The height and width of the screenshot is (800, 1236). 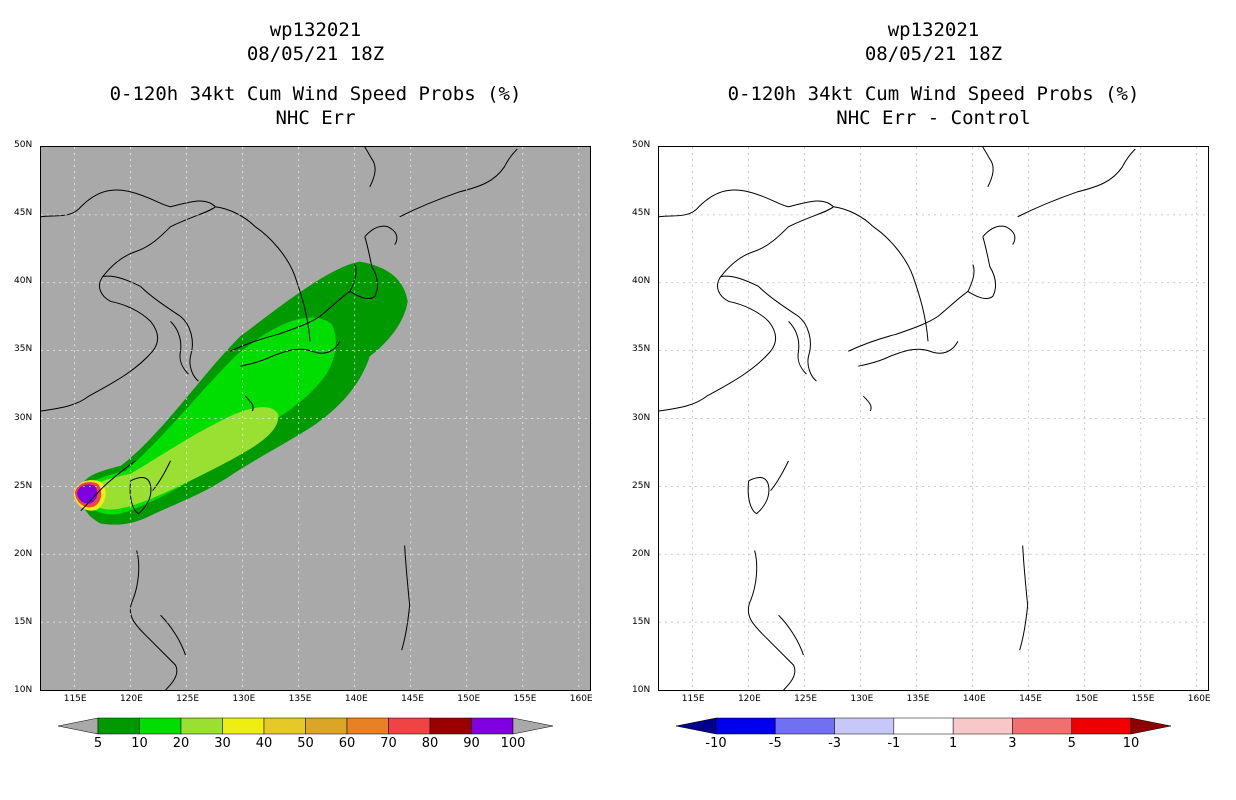 I want to click on colorbar-label: -1, so click(x=894, y=743).